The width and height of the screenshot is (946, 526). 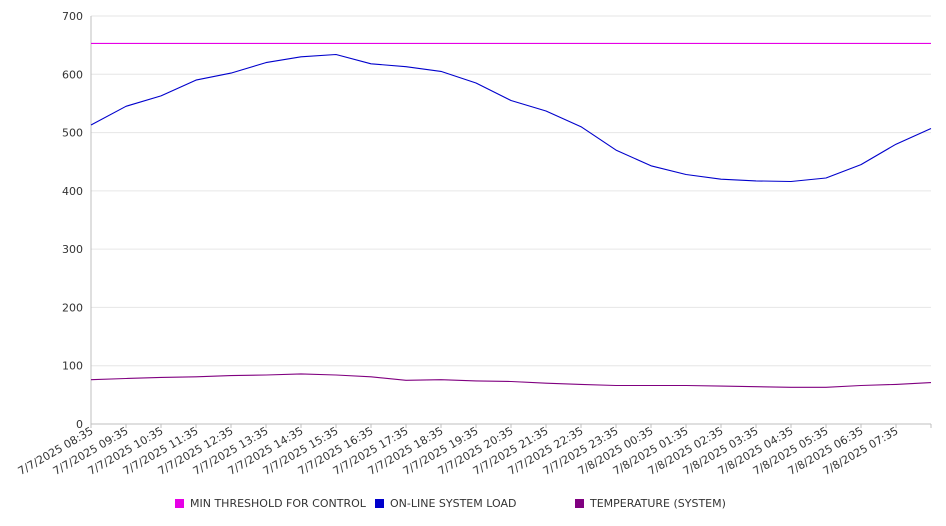 I want to click on legend-label-temperature: TEMPERATURE (SYSTEM), so click(x=658, y=503).